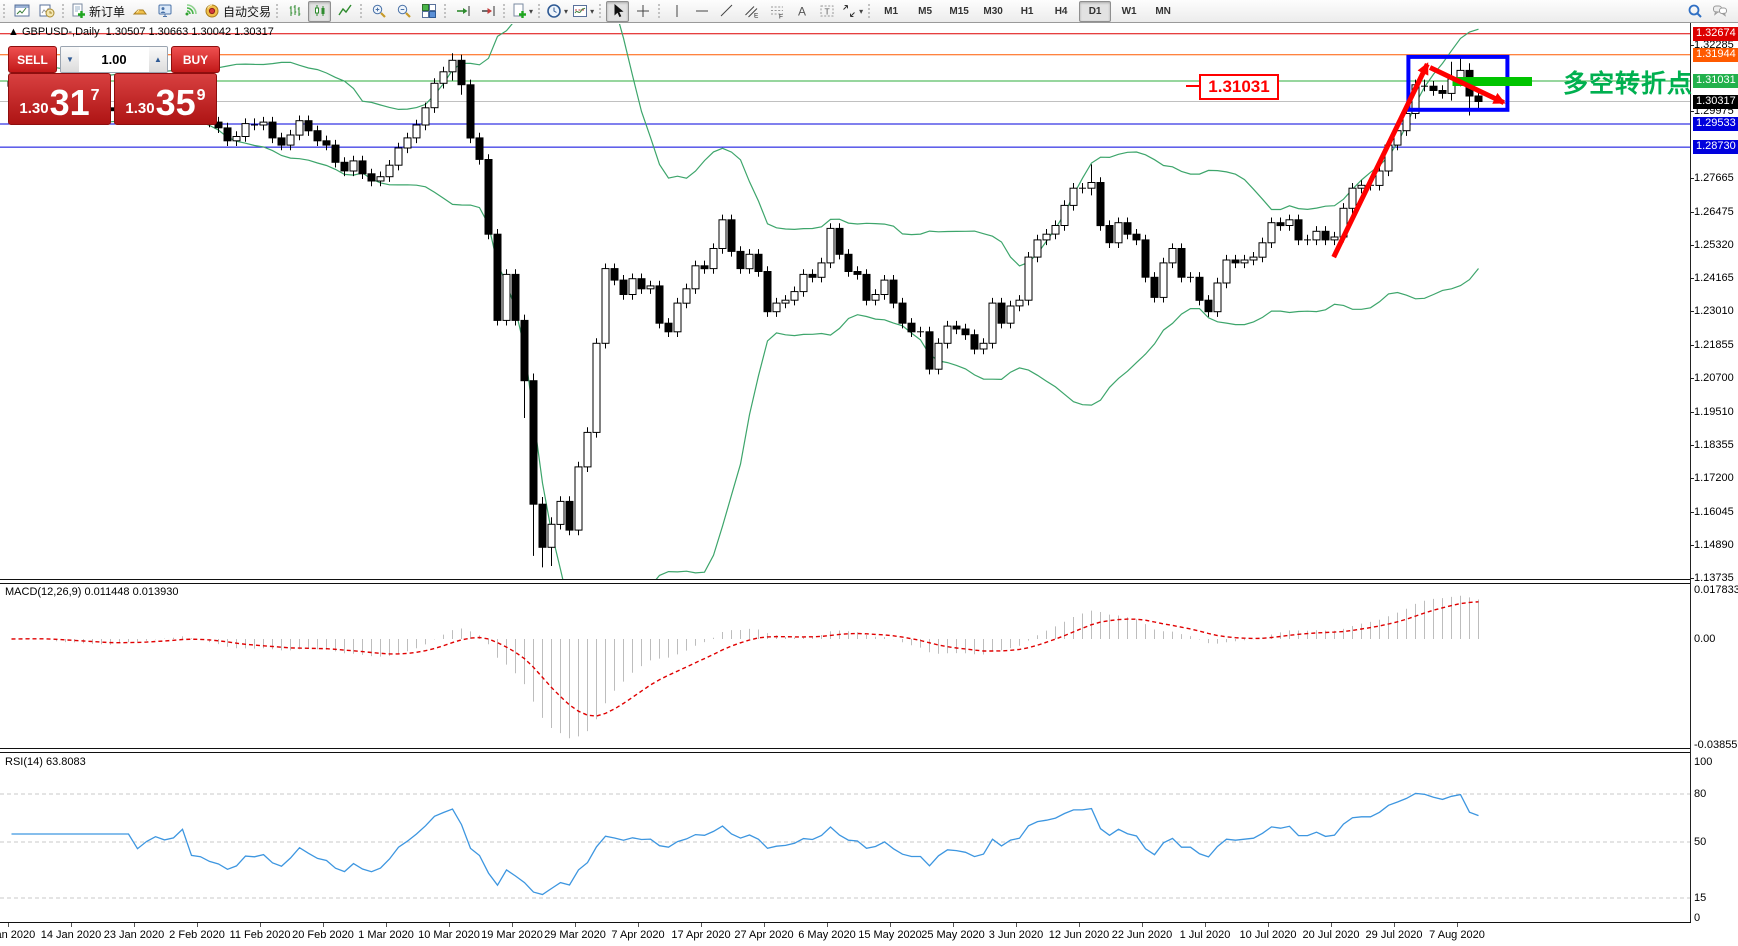  I want to click on rsi-axis-50: 50, so click(1700, 842).